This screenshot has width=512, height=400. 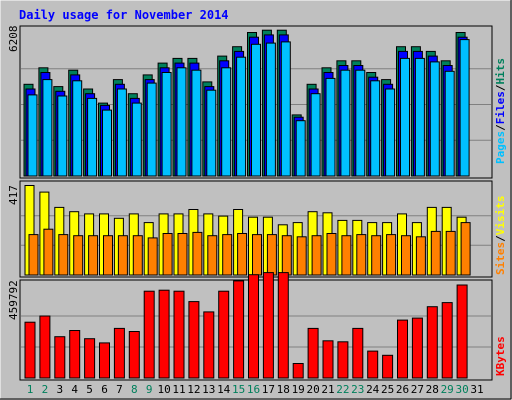 I want to click on x-tick-label: 4, so click(x=74, y=389).